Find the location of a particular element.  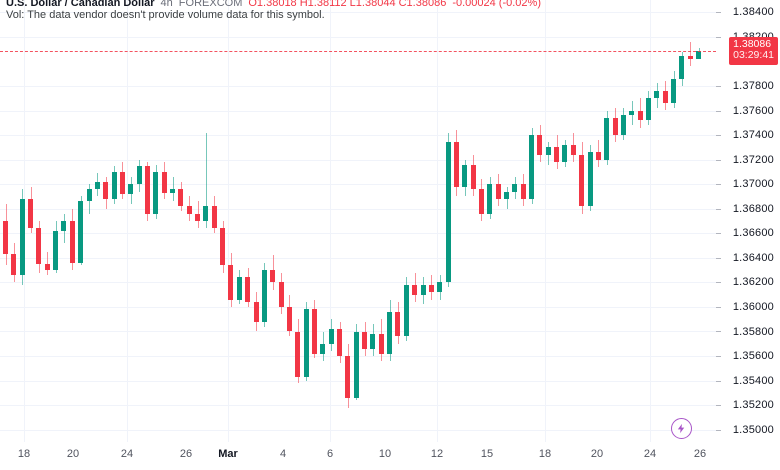

change-values: -0.00024 (-0.02%) is located at coordinates (496, 4).